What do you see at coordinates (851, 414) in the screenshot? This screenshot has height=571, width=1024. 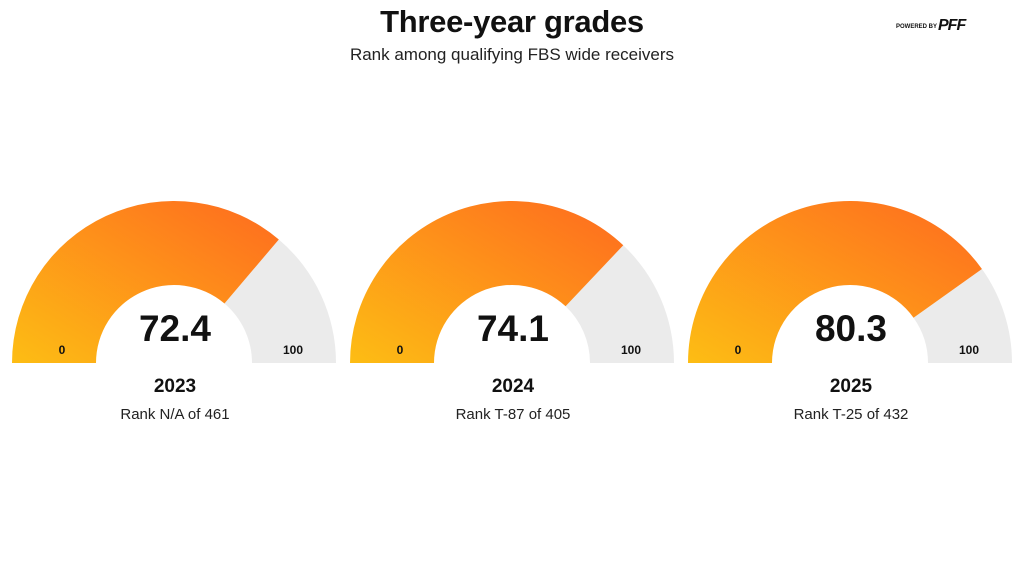 I see `gauge-rank: Rank T-25 of 432` at bounding box center [851, 414].